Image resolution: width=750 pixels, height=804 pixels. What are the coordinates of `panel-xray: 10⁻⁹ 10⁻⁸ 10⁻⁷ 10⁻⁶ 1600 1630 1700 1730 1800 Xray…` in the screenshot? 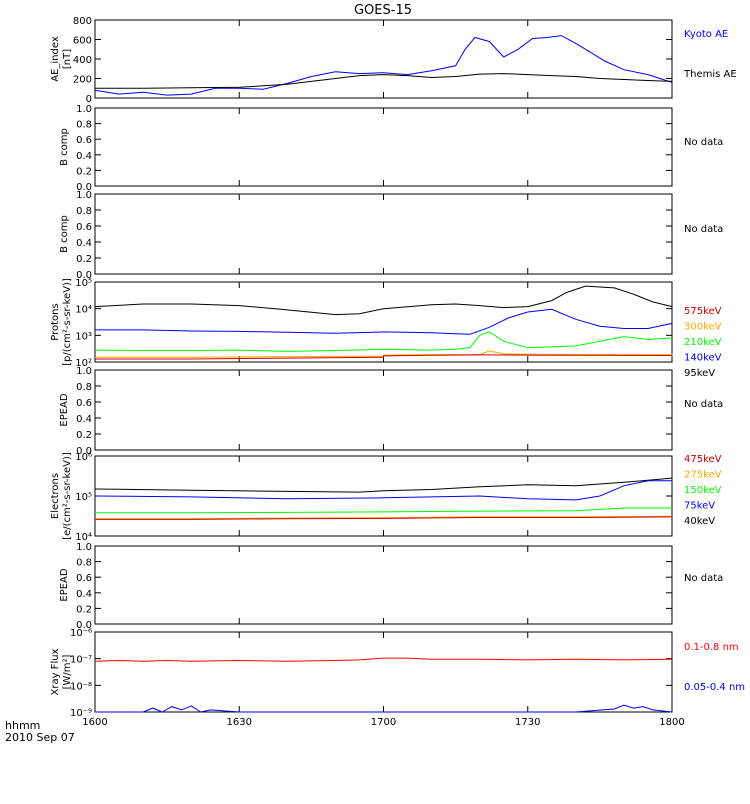 It's located at (397, 678).